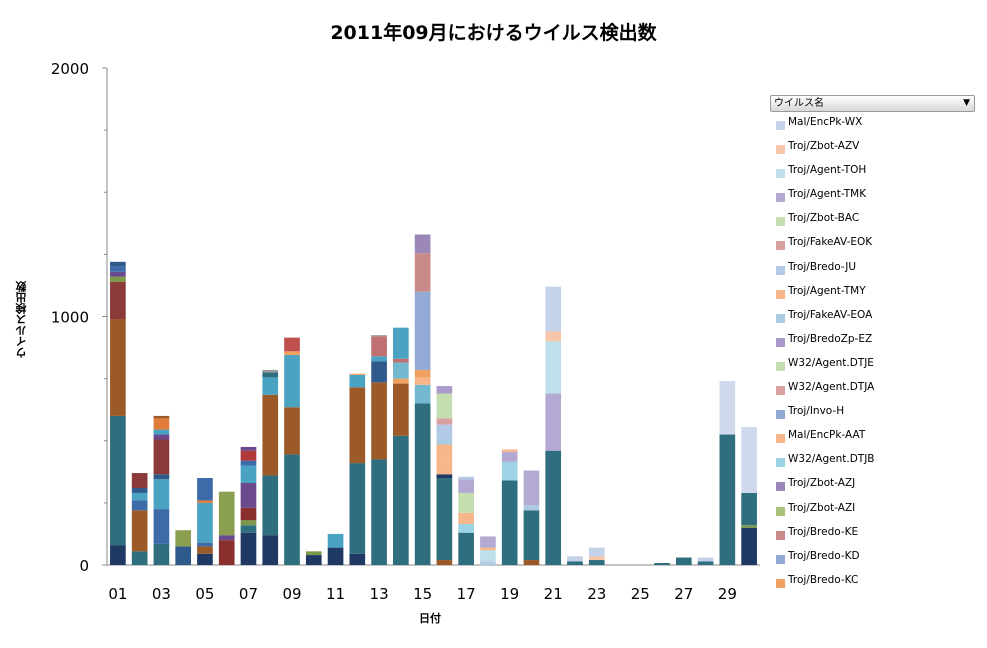  I want to click on x-tick-label: 23, so click(596, 594).